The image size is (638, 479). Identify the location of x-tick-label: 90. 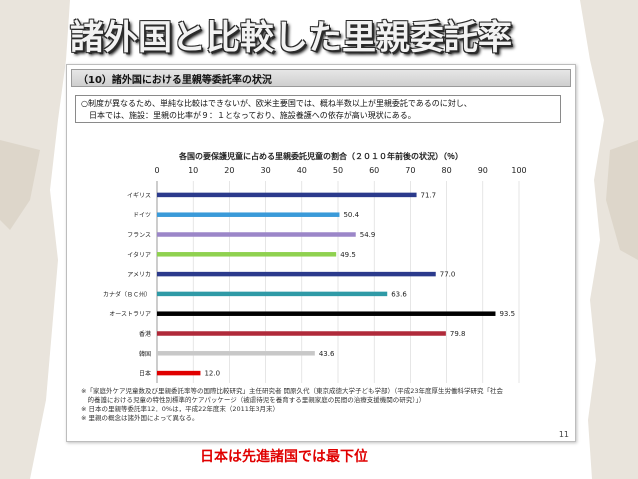
(483, 170).